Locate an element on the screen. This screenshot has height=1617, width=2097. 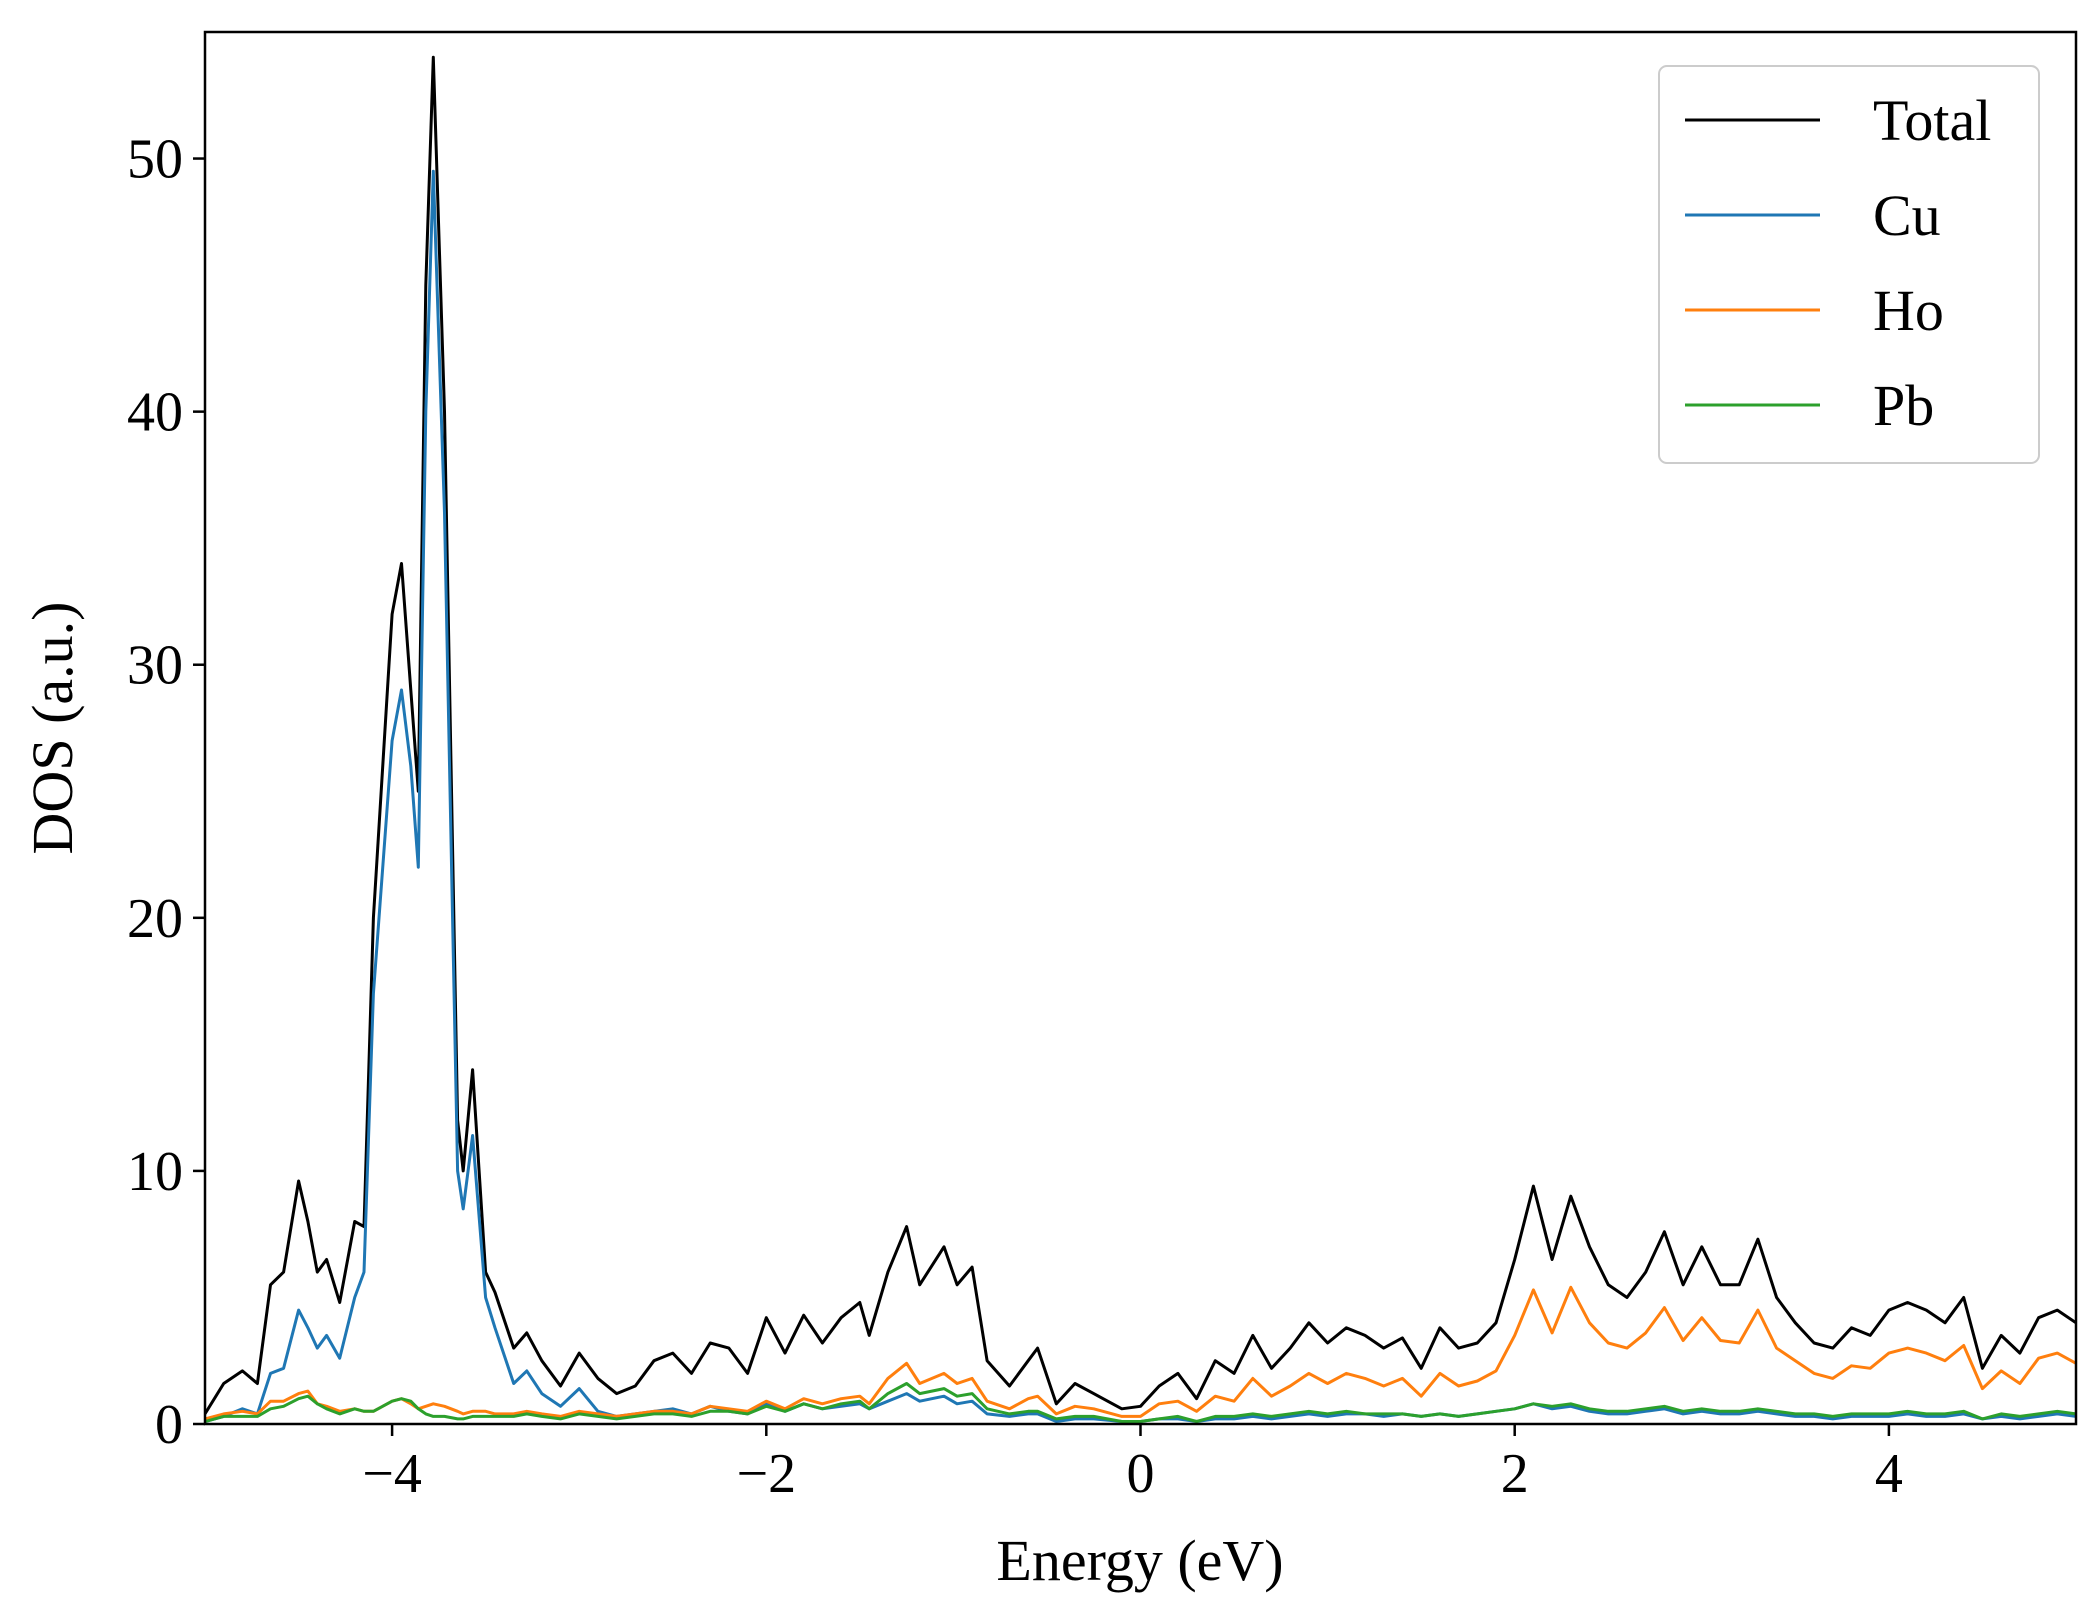
x-axis-label: Energy (eV) is located at coordinates (1139, 1560).